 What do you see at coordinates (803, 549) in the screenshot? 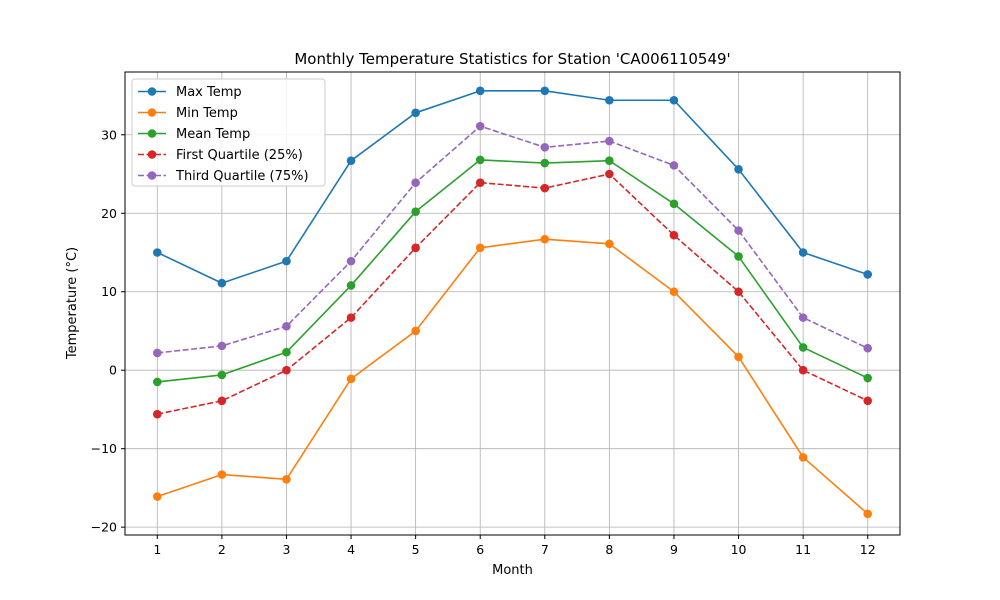
I see `x-tick-label: 11` at bounding box center [803, 549].